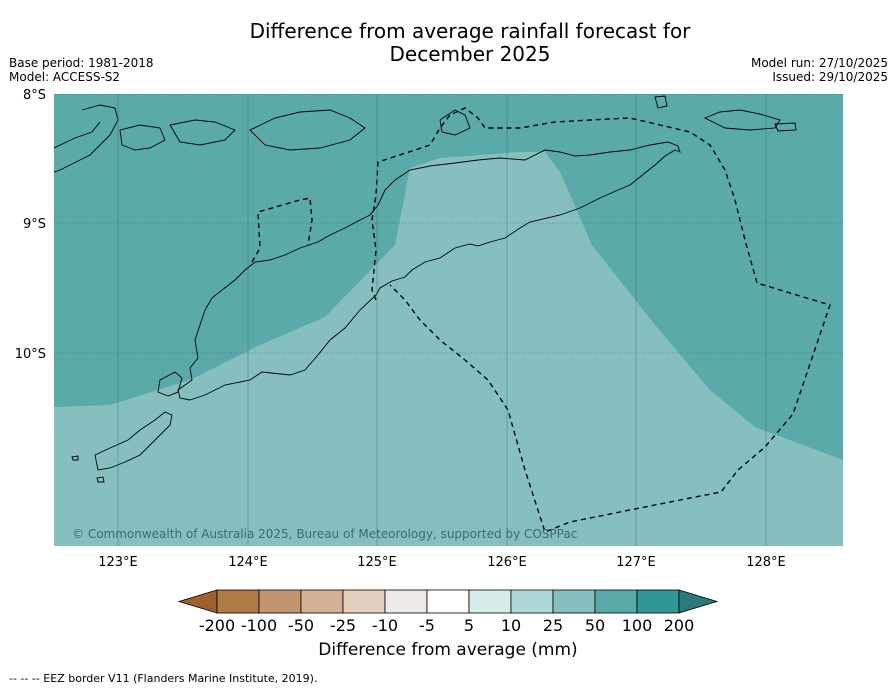  I want to click on colorbar-tick-label: 10, so click(511, 625).